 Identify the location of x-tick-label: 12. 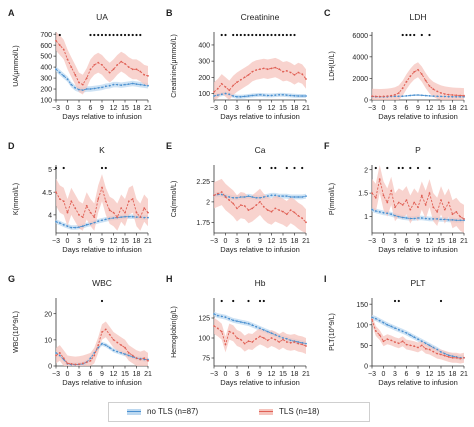
(114, 374).